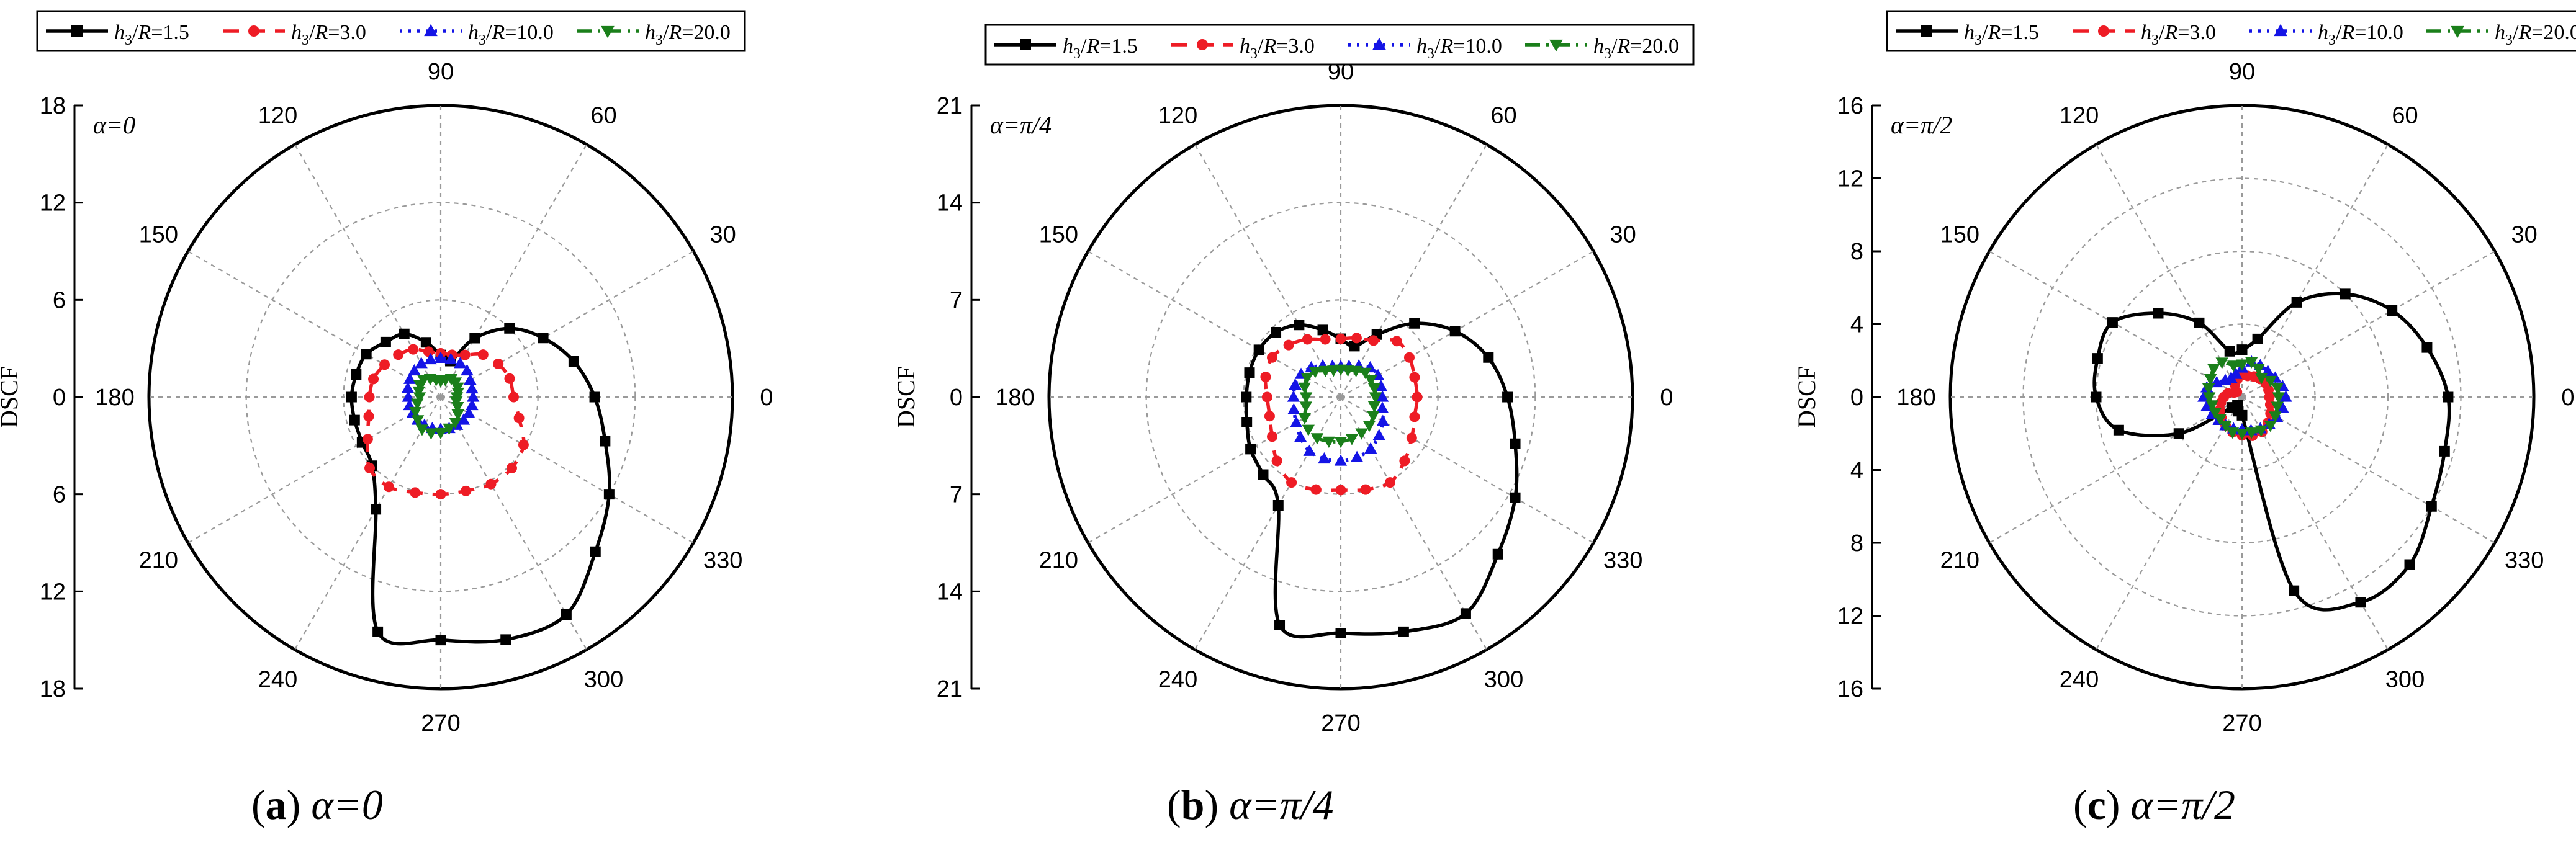 The width and height of the screenshot is (2576, 845). What do you see at coordinates (53, 689) in the screenshot?
I see `radial-tick-label: 18` at bounding box center [53, 689].